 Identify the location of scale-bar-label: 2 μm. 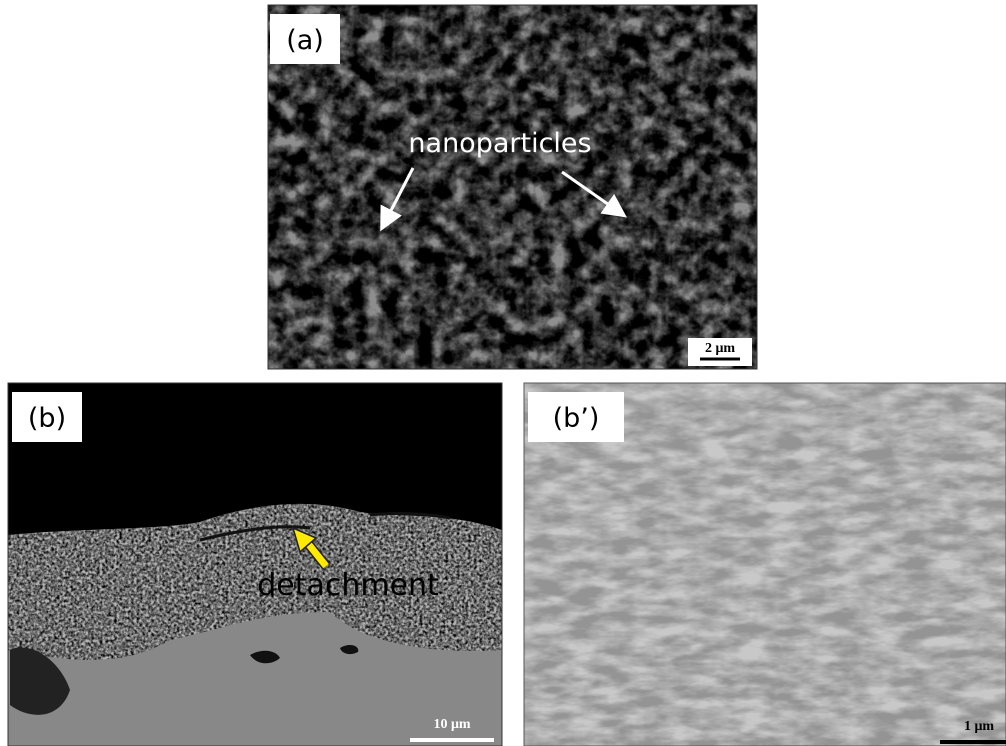
(720, 348).